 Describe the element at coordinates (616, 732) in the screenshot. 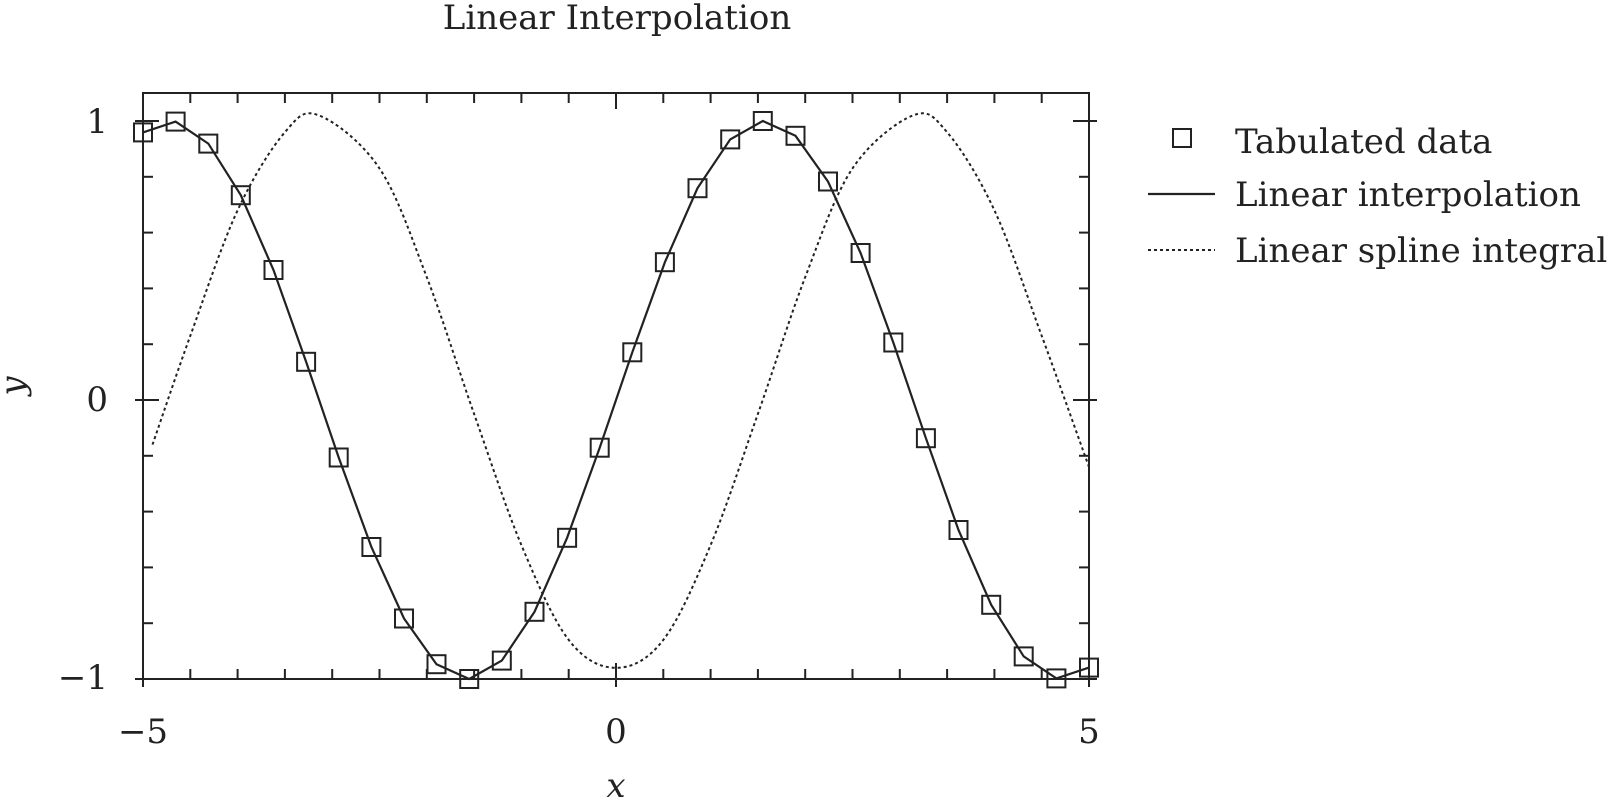

I see `x-tick-label-0: 0` at that location.